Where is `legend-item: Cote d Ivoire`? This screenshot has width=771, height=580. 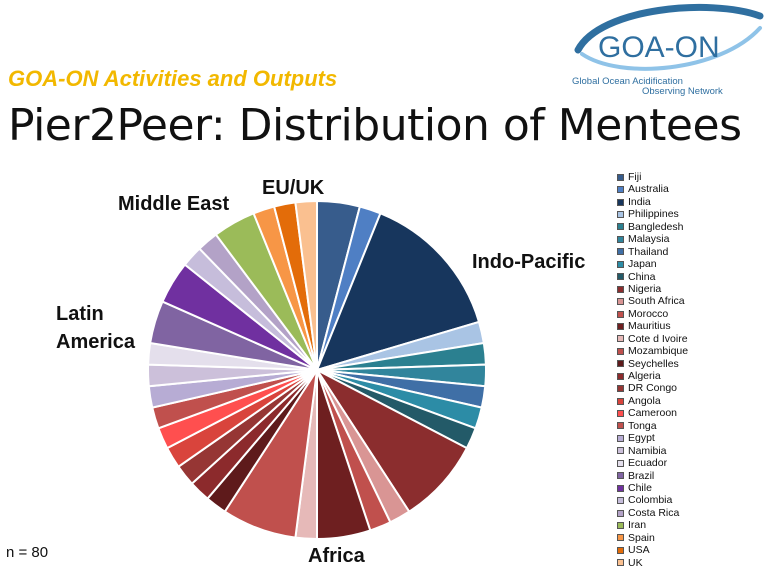
legend-item: Cote d Ivoire is located at coordinates (652, 339).